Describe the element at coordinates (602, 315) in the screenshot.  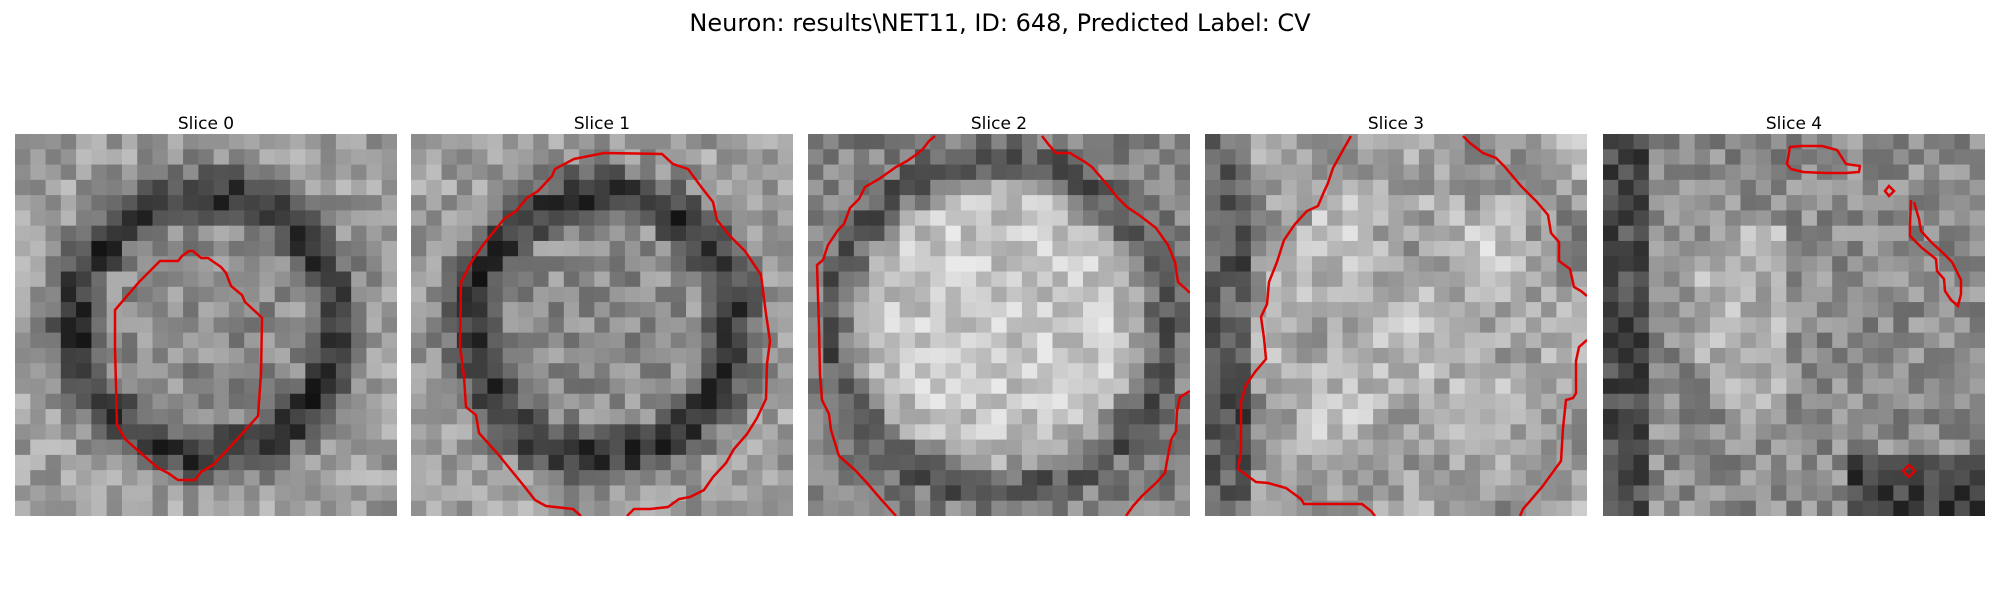
I see `slice-panel-1: Slice 1` at that location.